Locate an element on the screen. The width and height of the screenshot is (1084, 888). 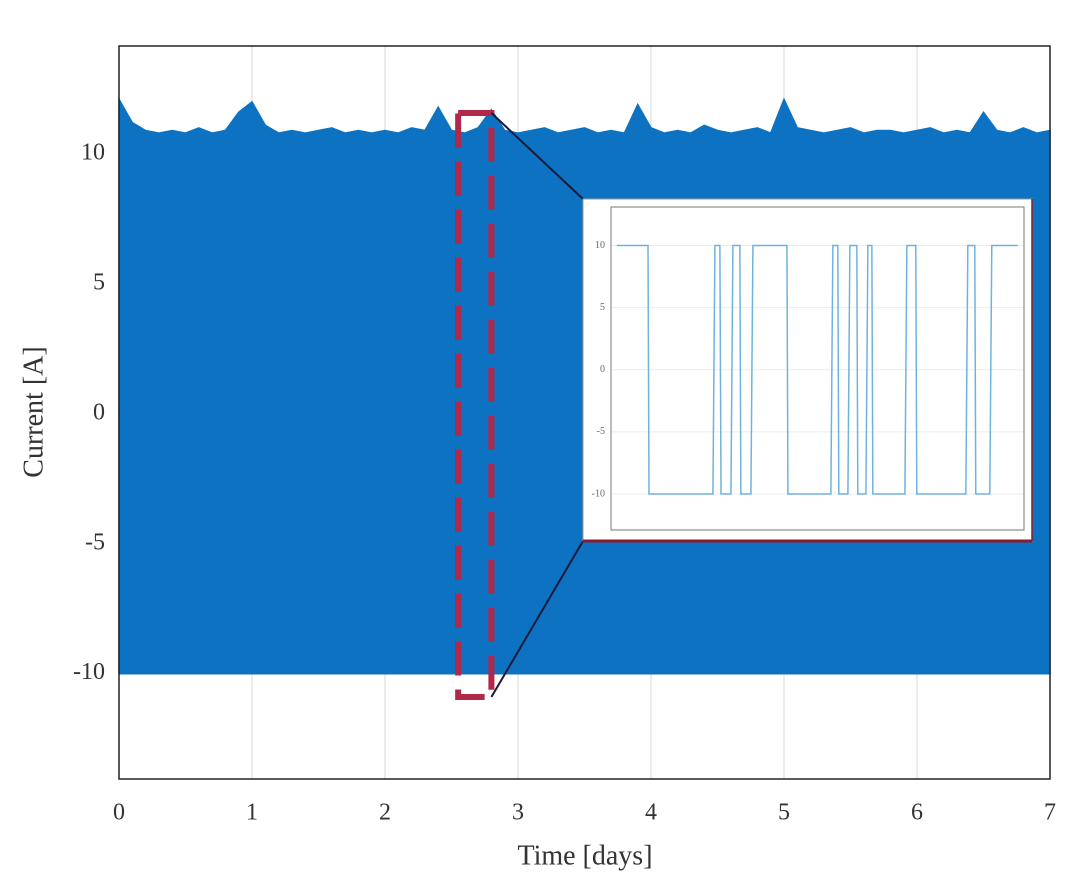
x-tick-label: 0 is located at coordinates (119, 813).